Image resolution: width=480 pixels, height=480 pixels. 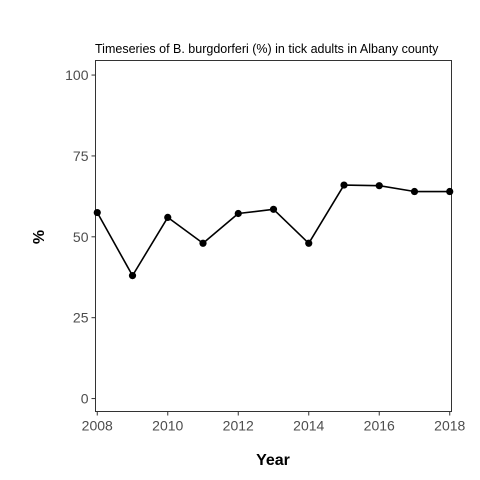 I want to click on y-tick-label: 0, so click(x=85, y=399).